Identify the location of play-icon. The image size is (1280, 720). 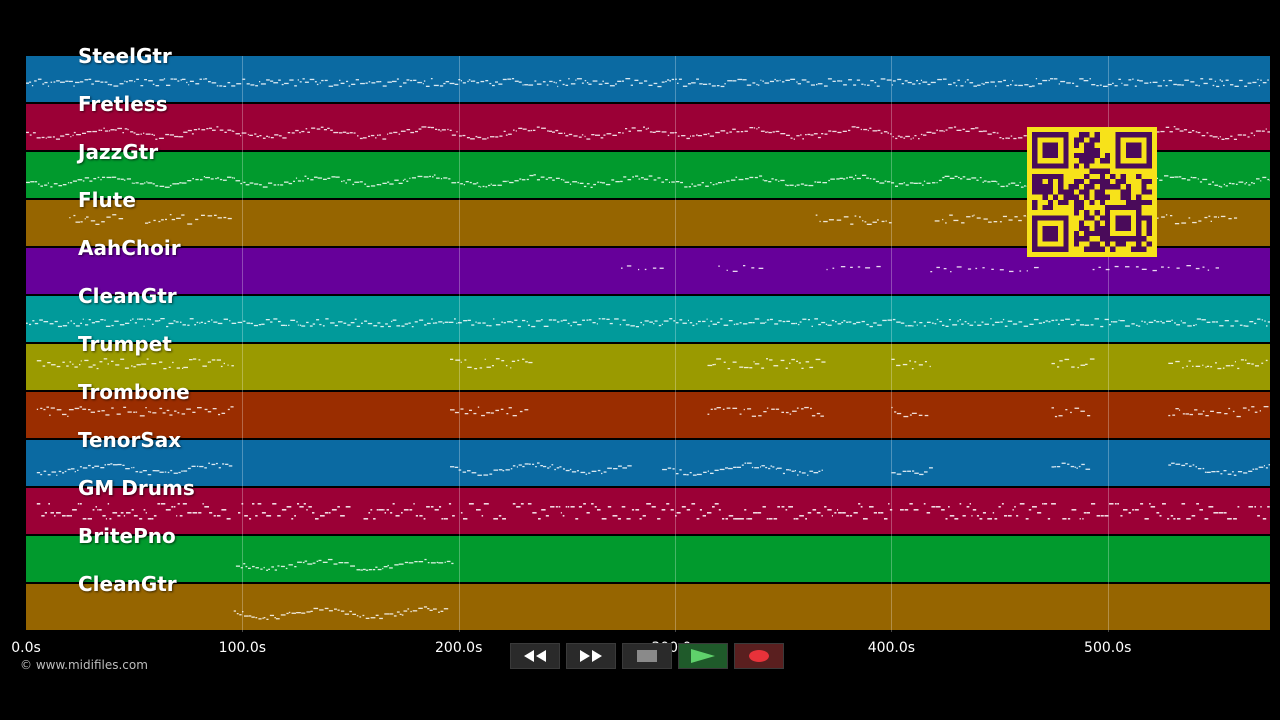
(703, 656).